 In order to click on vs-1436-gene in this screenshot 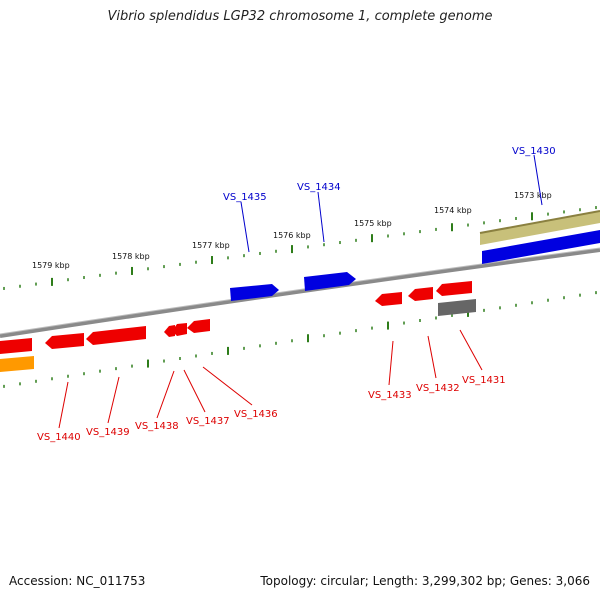, I will do `click(198, 326)`.